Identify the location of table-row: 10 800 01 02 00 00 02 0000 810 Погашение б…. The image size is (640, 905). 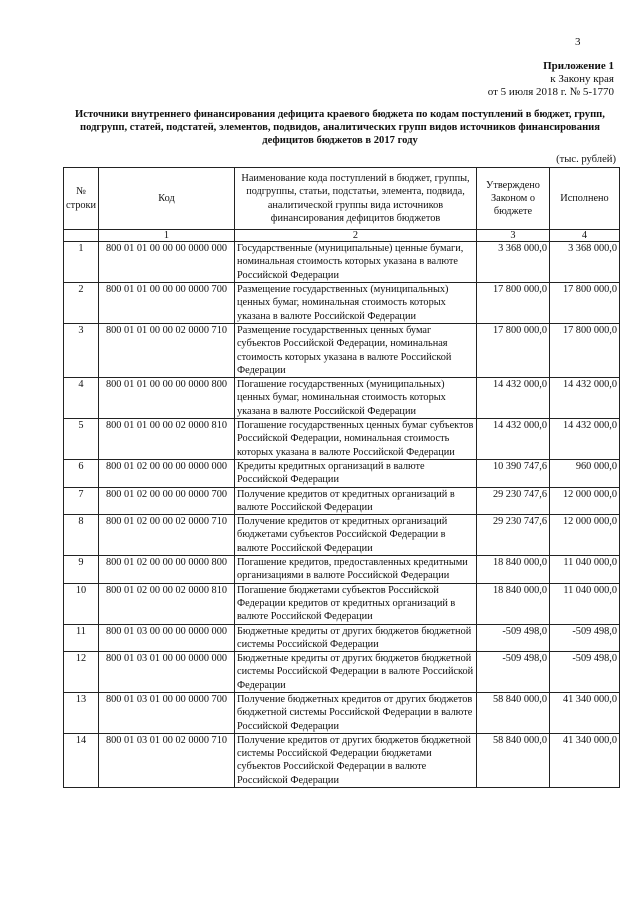
(341, 603).